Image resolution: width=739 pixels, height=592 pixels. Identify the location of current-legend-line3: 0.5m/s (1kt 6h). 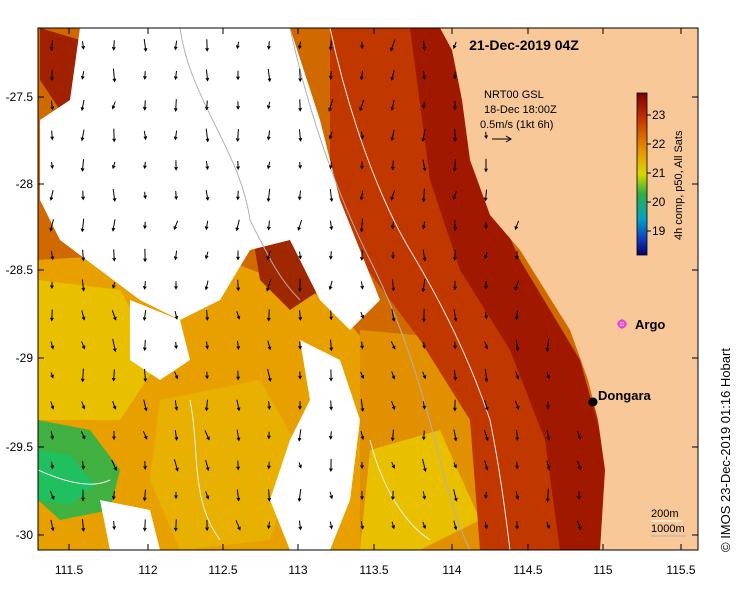
(516, 125).